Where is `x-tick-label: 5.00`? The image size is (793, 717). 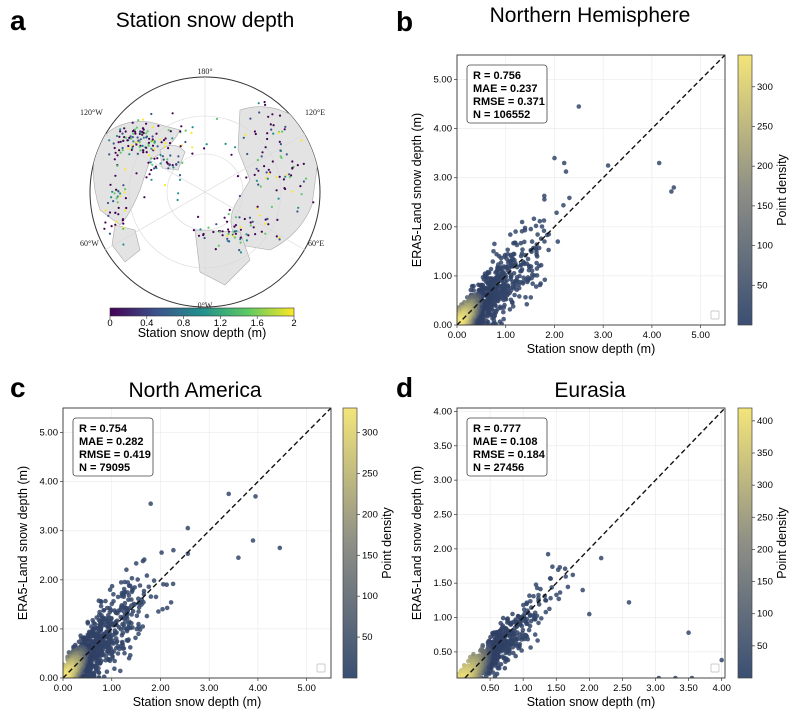
x-tick-label: 5.00 is located at coordinates (700, 335).